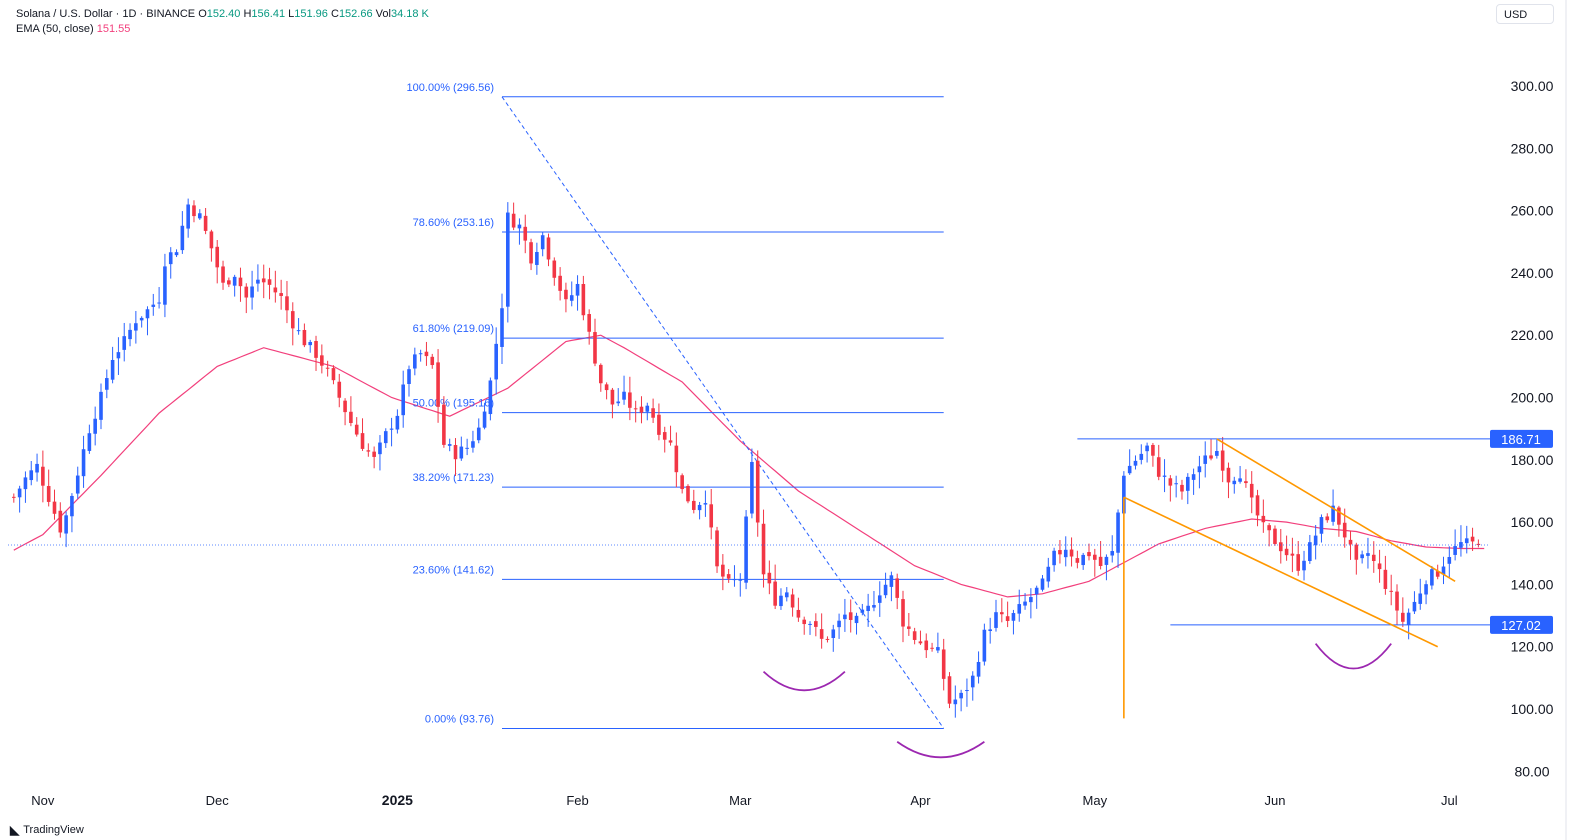 Image resolution: width=1575 pixels, height=840 pixels. Describe the element at coordinates (740, 800) in the screenshot. I see `time-axis-tick: Mar` at that location.